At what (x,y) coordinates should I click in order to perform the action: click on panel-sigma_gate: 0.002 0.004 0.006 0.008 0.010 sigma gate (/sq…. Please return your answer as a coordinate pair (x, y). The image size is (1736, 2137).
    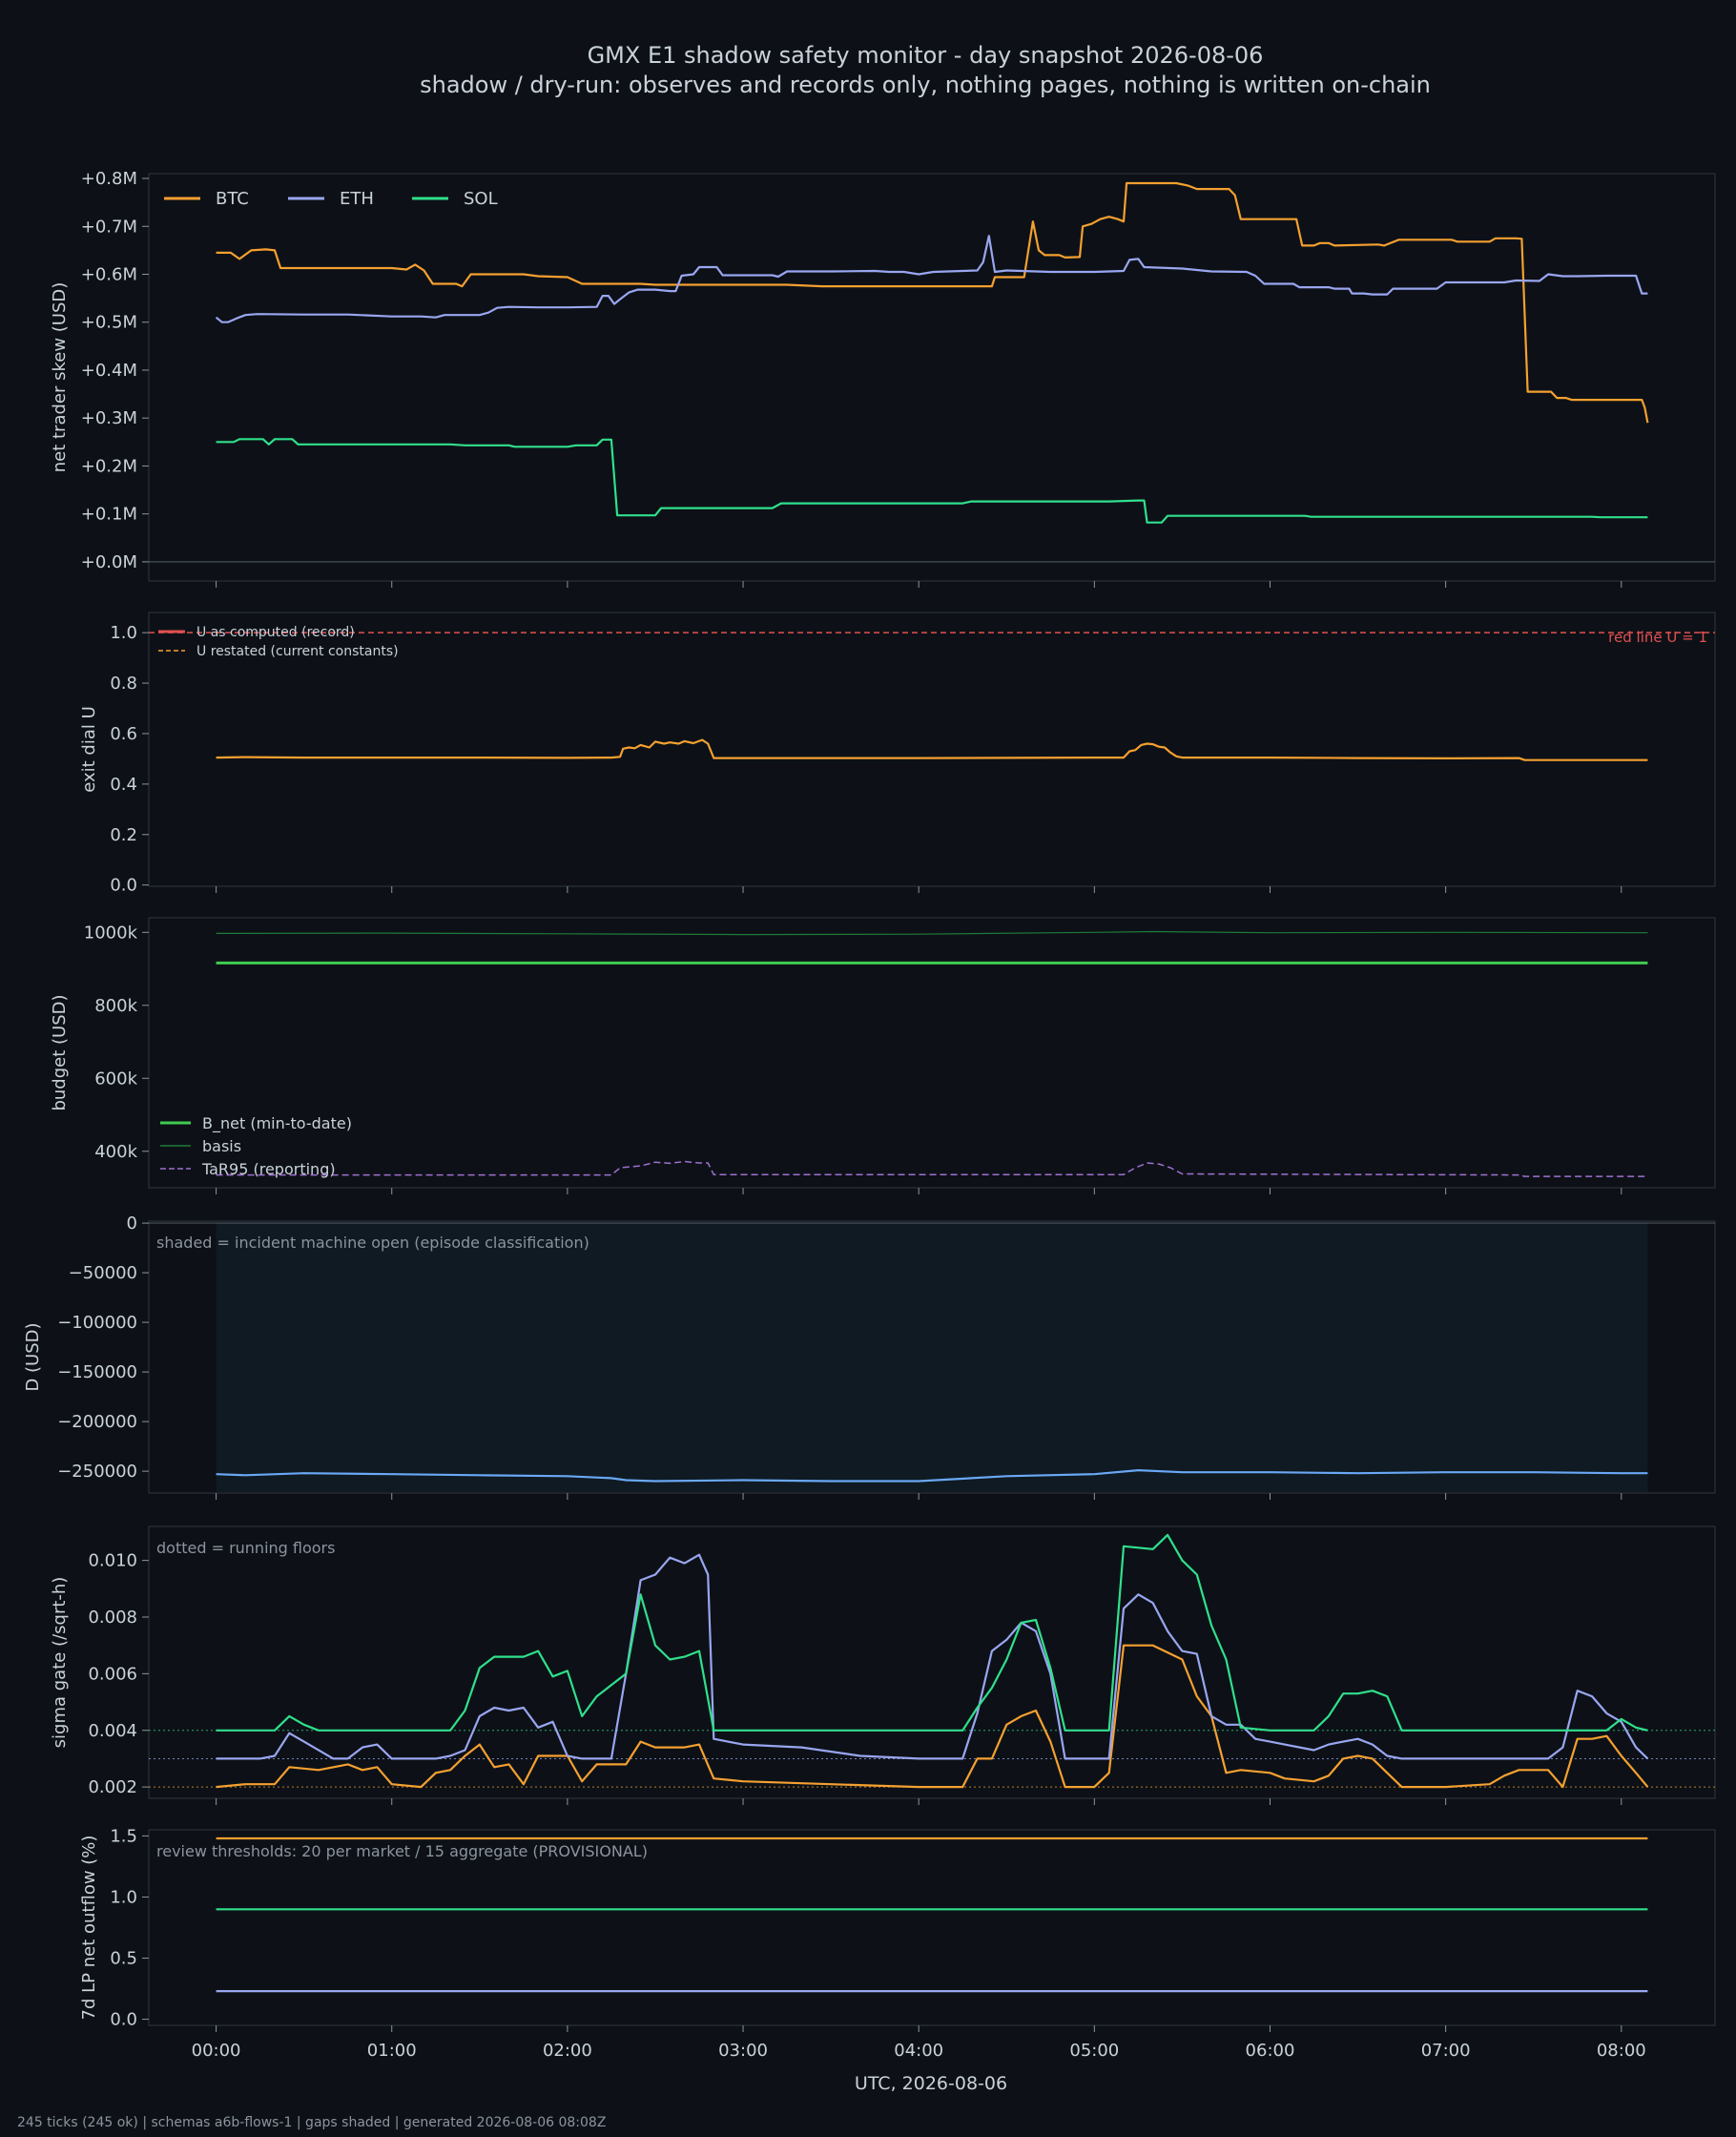
    Looking at the image, I should click on (883, 1665).